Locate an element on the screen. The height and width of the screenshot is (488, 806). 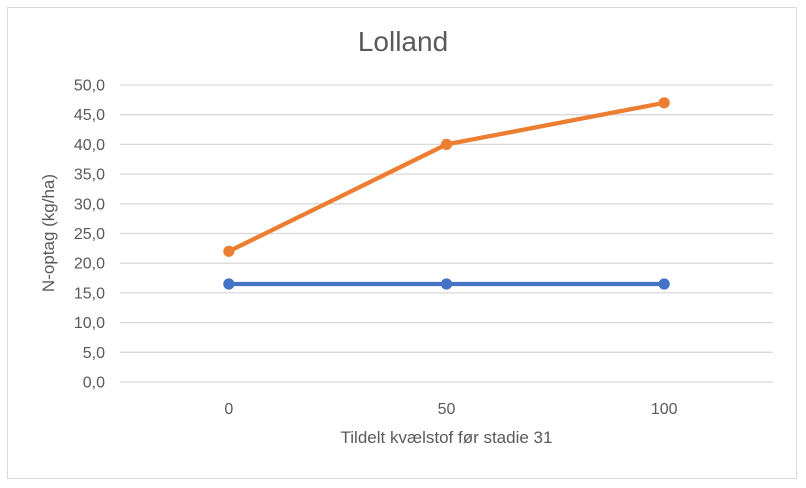
y-tick-label: 50,0 is located at coordinates (89, 86).